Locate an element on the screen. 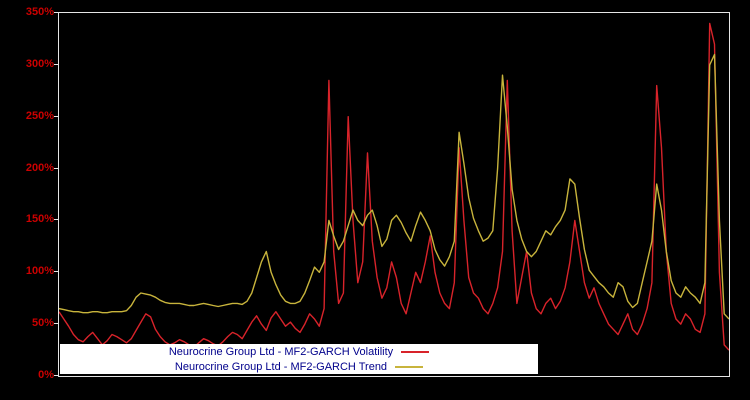 This screenshot has height=400, width=750. legend-item: Neurocrine Group Ltd - MF2-GARCH Trend is located at coordinates (299, 367).